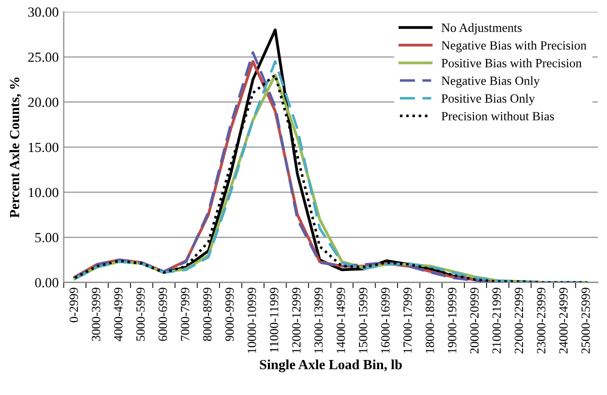  Describe the element at coordinates (207, 314) in the screenshot. I see `x-tick-label: 8000-8999` at that location.